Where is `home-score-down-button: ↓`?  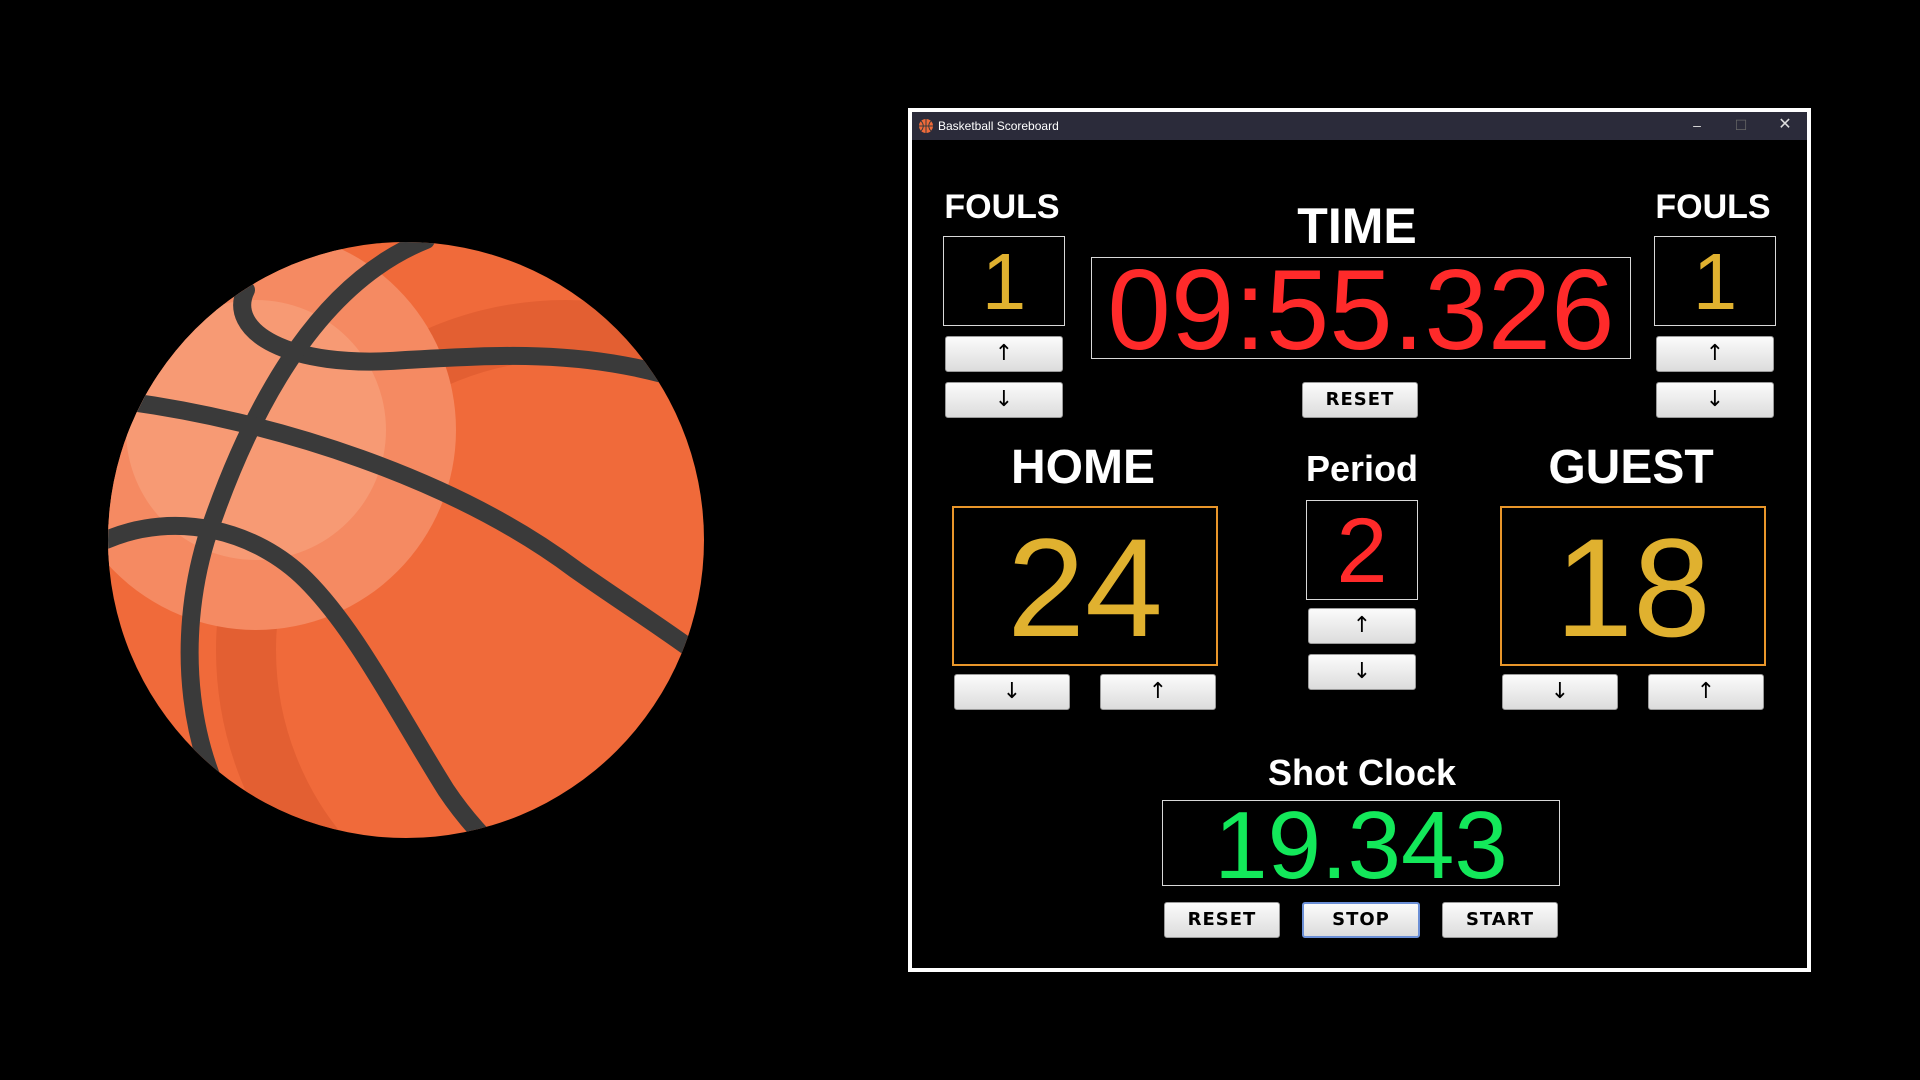
home-score-down-button: ↓ is located at coordinates (1012, 692).